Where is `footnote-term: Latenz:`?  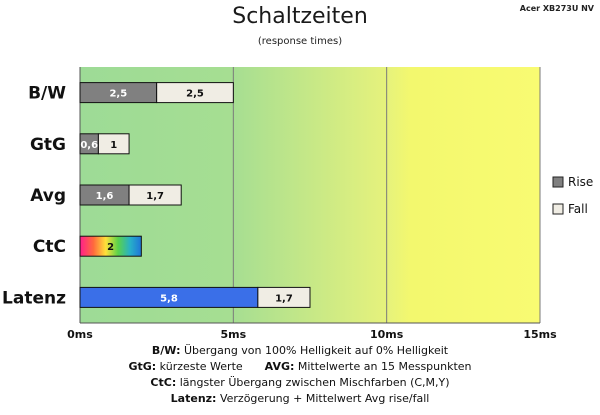
footnote-term: Latenz: is located at coordinates (193, 398).